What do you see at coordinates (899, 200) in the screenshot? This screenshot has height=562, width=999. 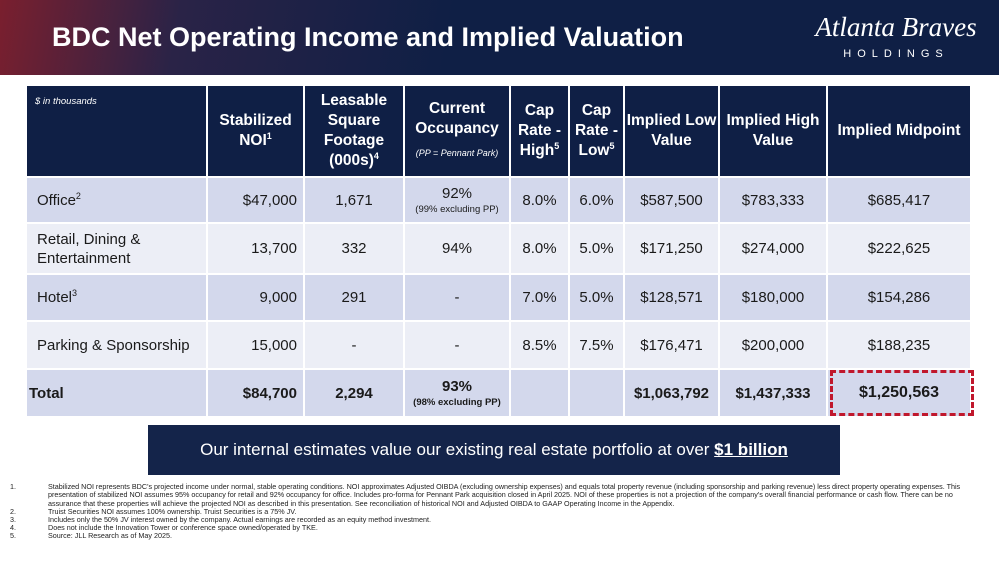 I see `cell-value: $685,417` at bounding box center [899, 200].